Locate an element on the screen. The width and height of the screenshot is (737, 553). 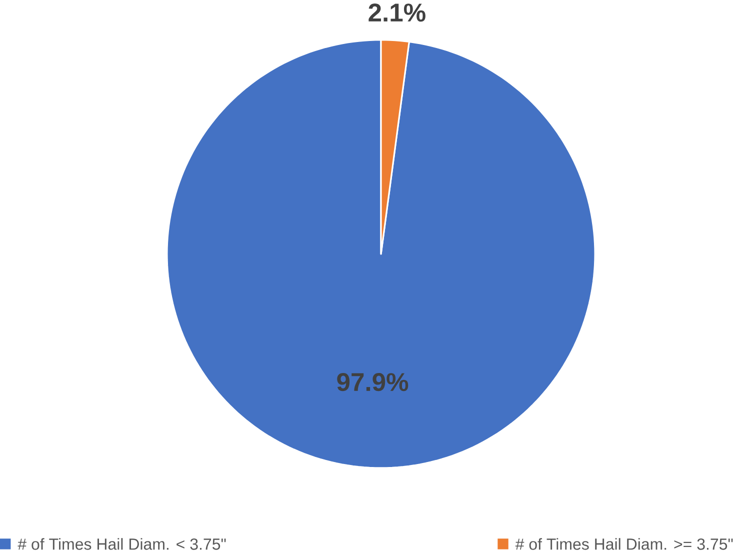
legend-label: # of Times Hail Diam. >= 3.75" is located at coordinates (624, 544).